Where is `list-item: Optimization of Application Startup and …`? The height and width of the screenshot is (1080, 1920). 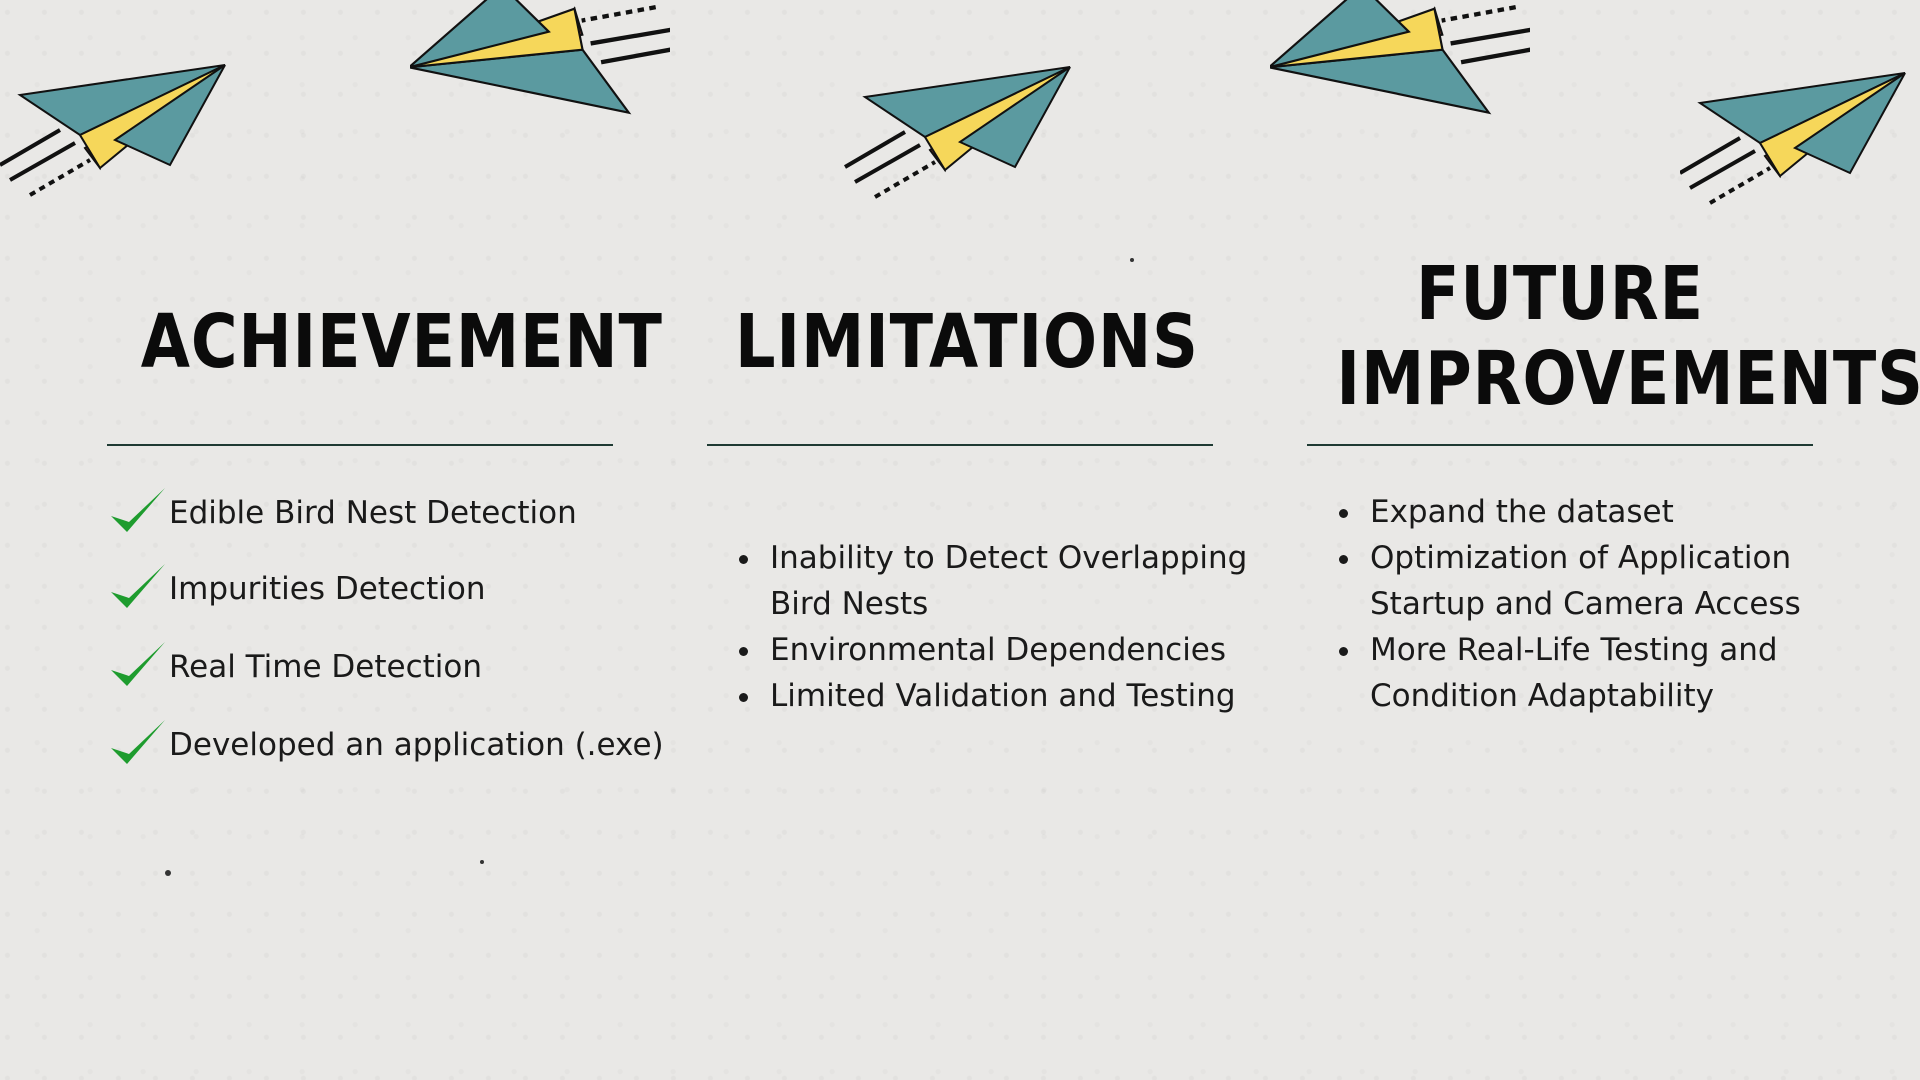 list-item: Optimization of Application Startup and … is located at coordinates (1599, 581).